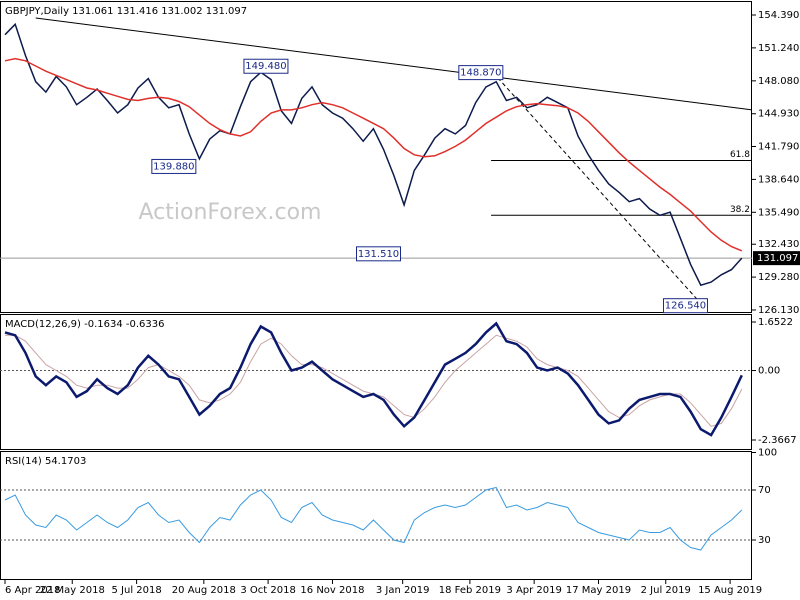  Describe the element at coordinates (394, 64) in the screenshot. I see `trend-line` at that location.